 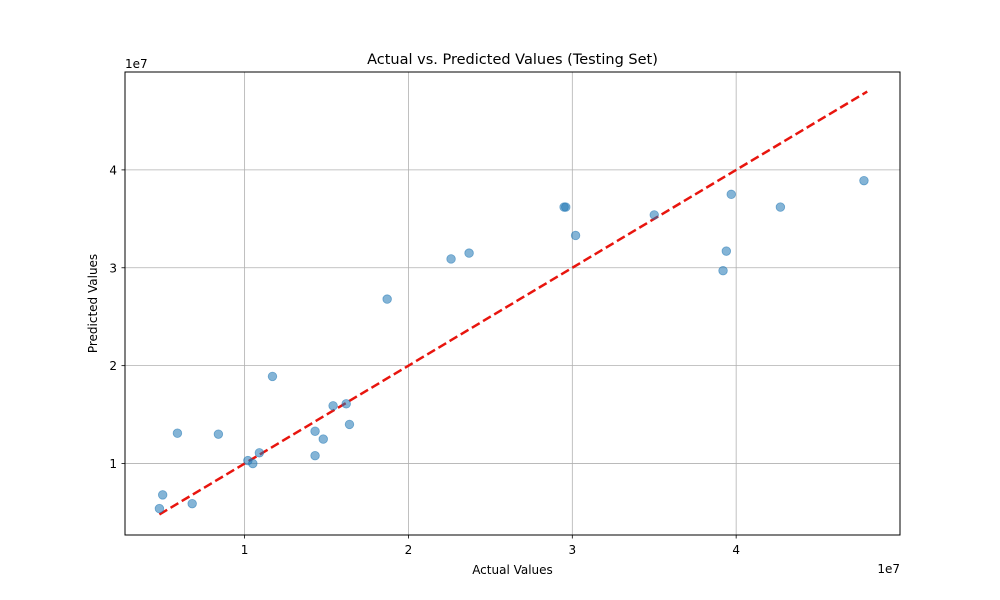 What do you see at coordinates (245, 550) in the screenshot?
I see `x-tick-label: 1` at bounding box center [245, 550].